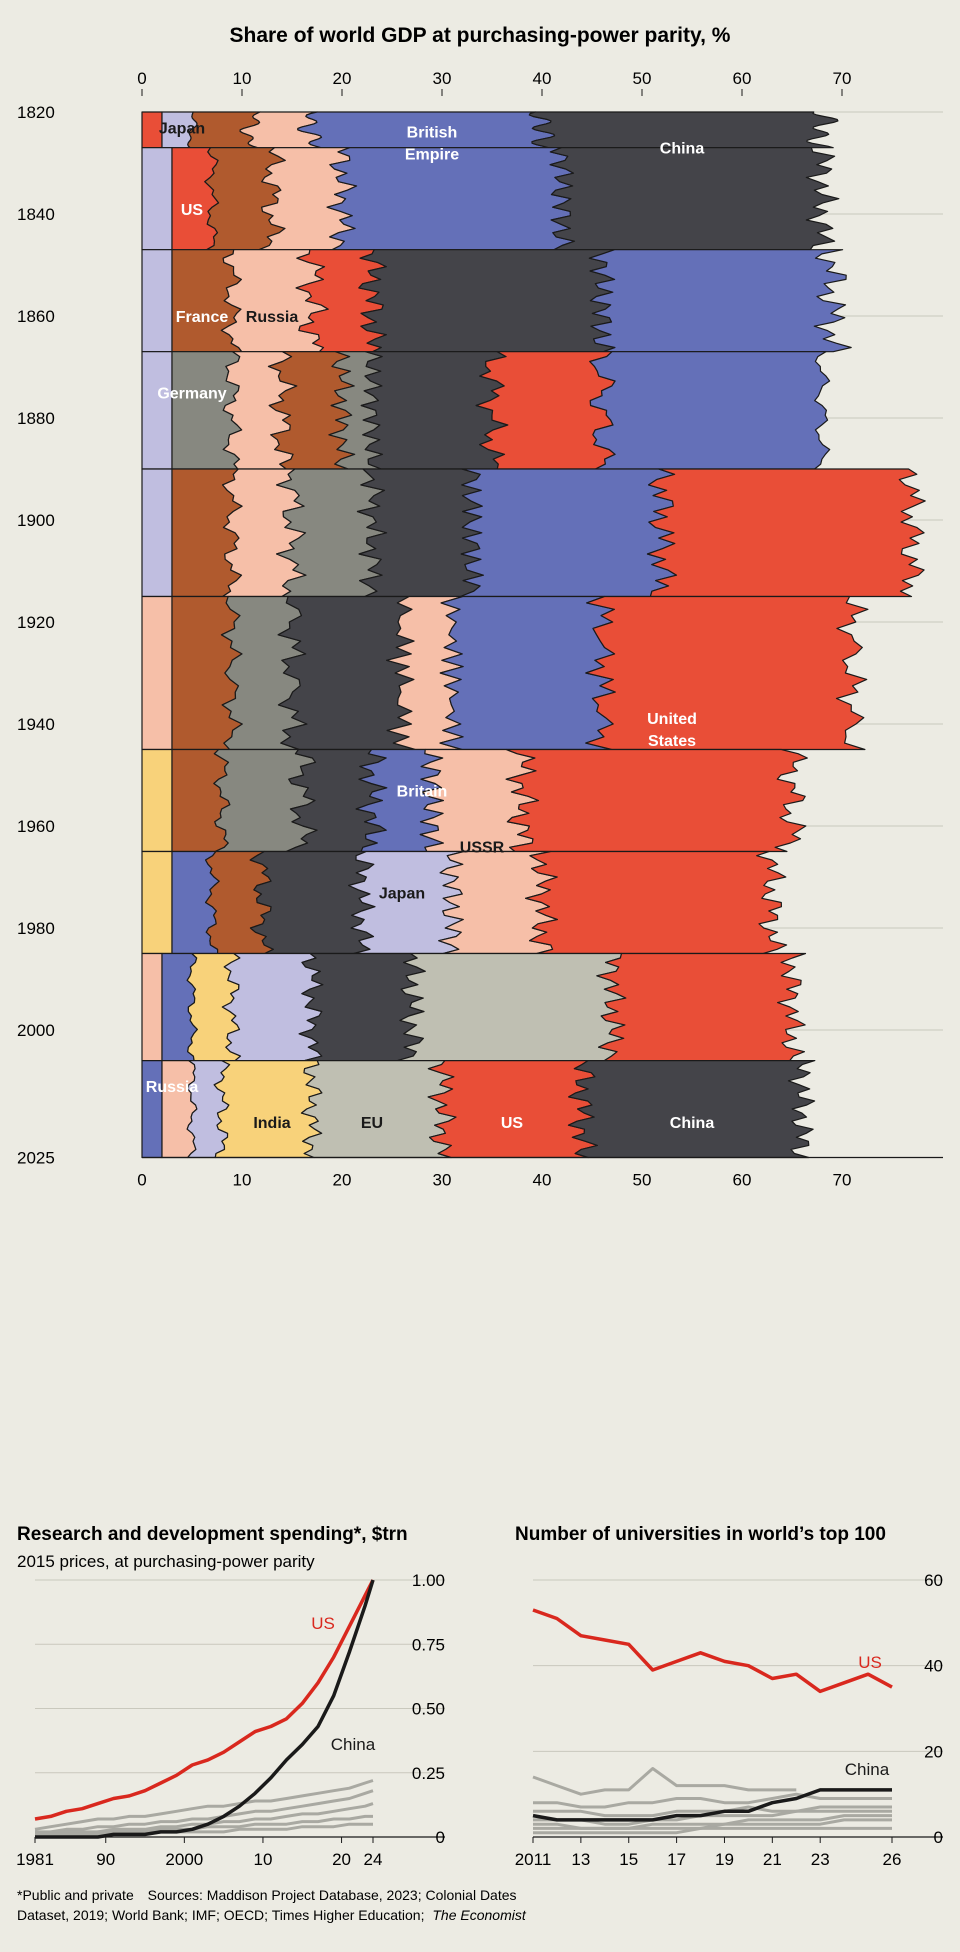 This screenshot has height=1952, width=960. Describe the element at coordinates (542, 1180) in the screenshot. I see `gdp-x-tick-bottom: 40` at that location.